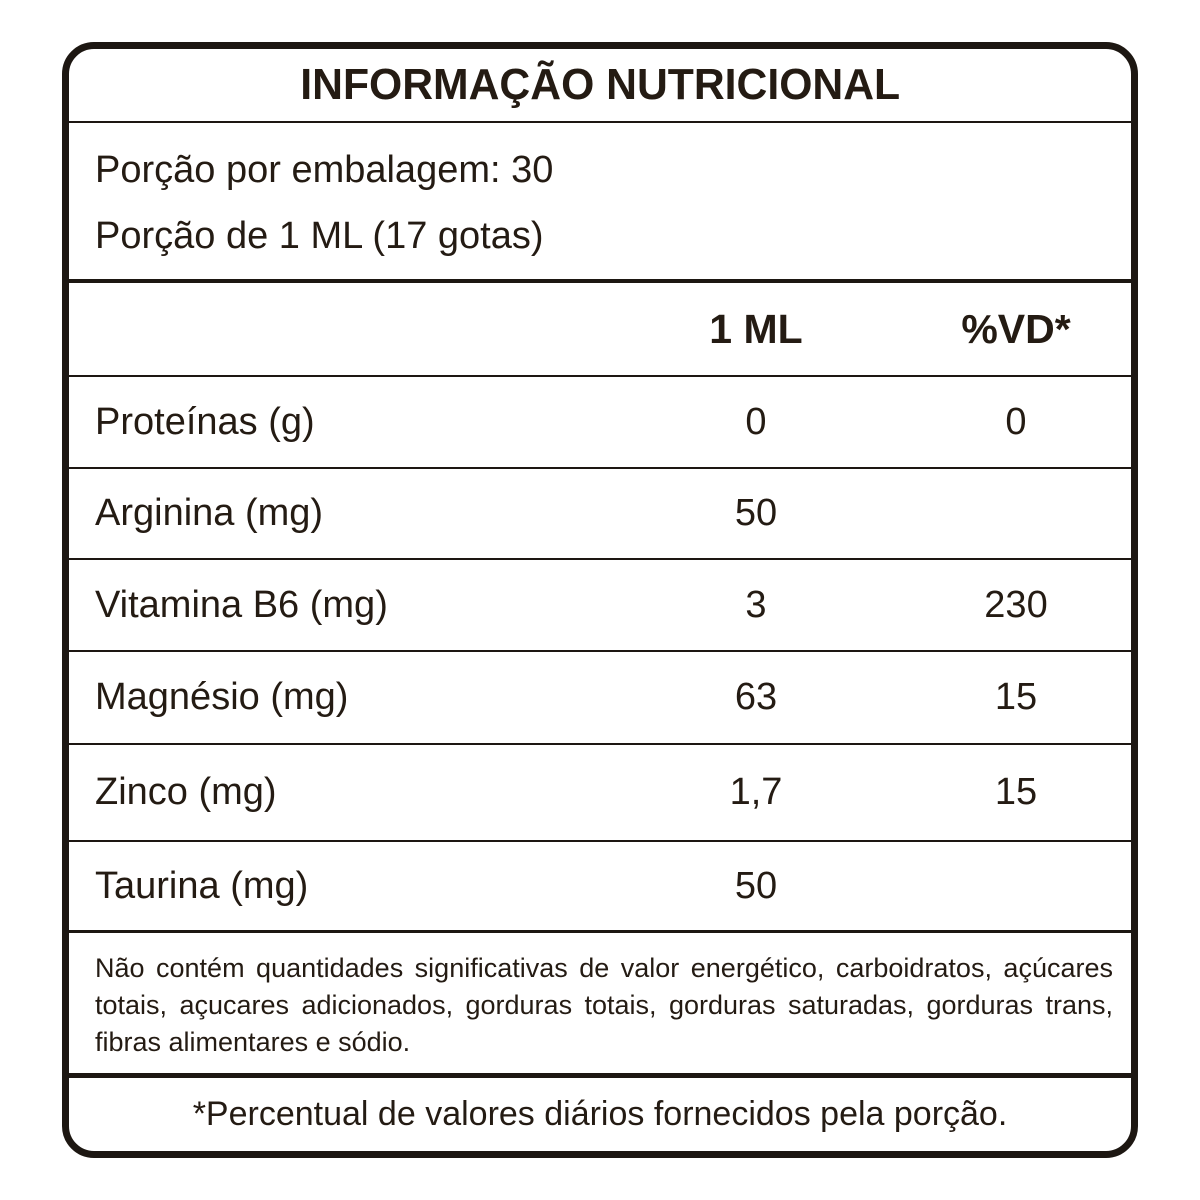 The width and height of the screenshot is (1200, 1200). What do you see at coordinates (600, 793) in the screenshot?
I see `nutrient-row-zinco: Zinco (mg) 1,7 15` at bounding box center [600, 793].